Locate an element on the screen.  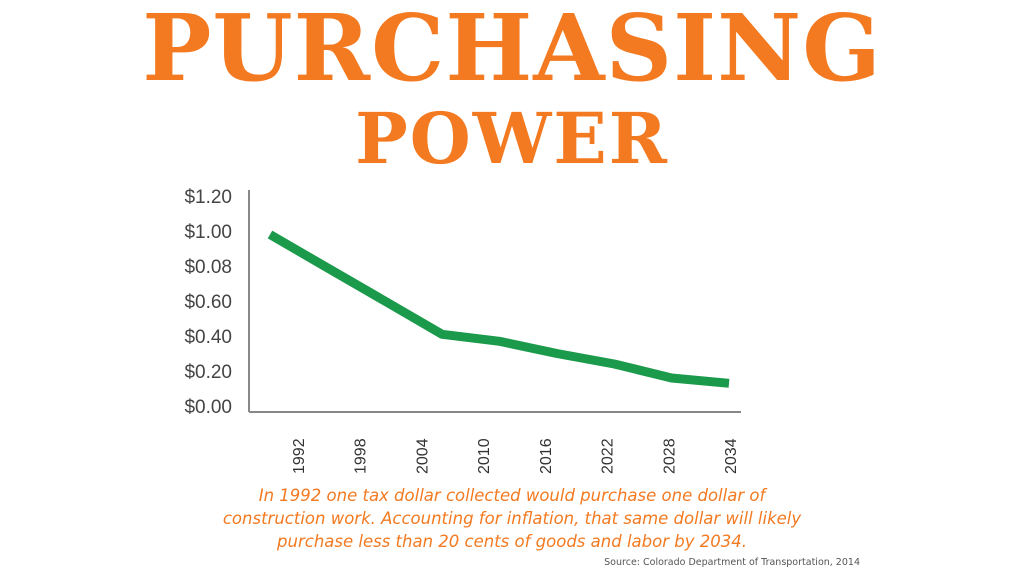
y-tick-label: $0.00 is located at coordinates (208, 407).